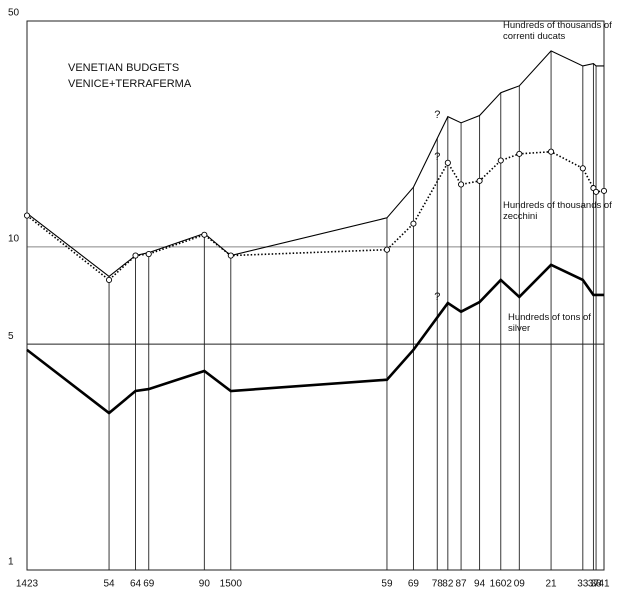 Image resolution: width=628 pixels, height=592 pixels. Describe the element at coordinates (205, 584) in the screenshot. I see `x-tick-label: 90` at that location.